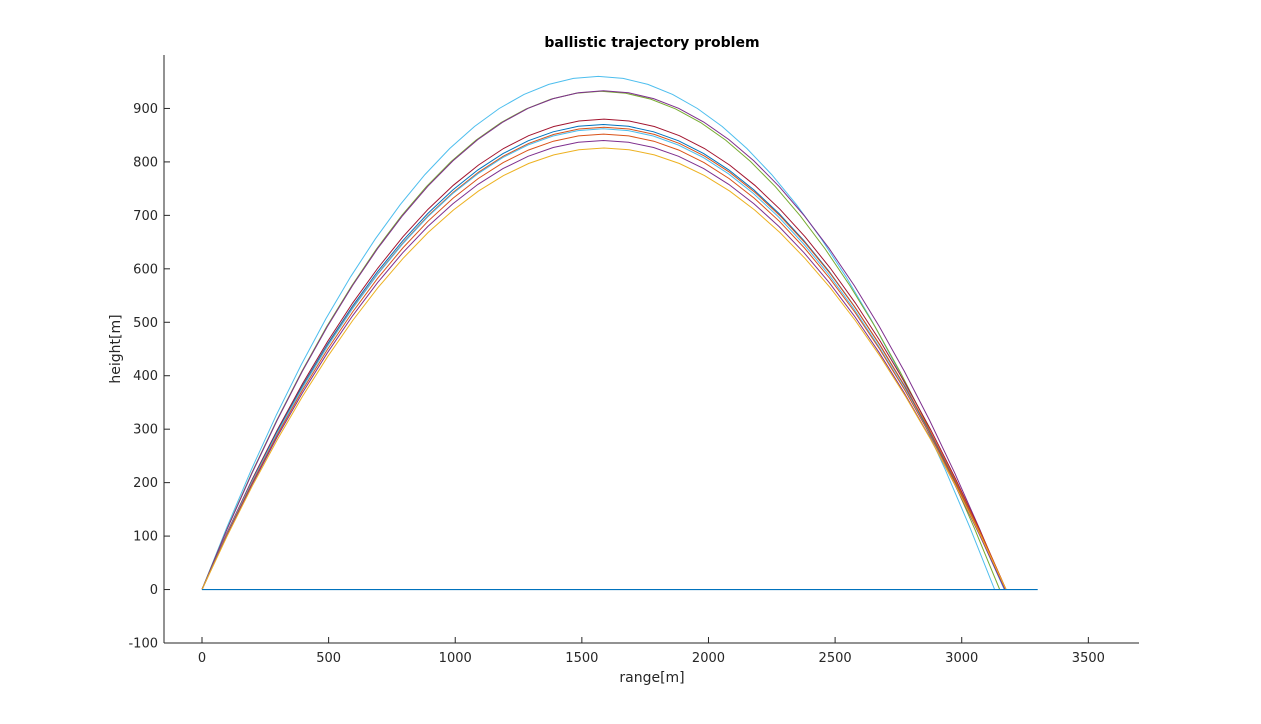  I want to click on y-tick-label: -100, so click(143, 644).